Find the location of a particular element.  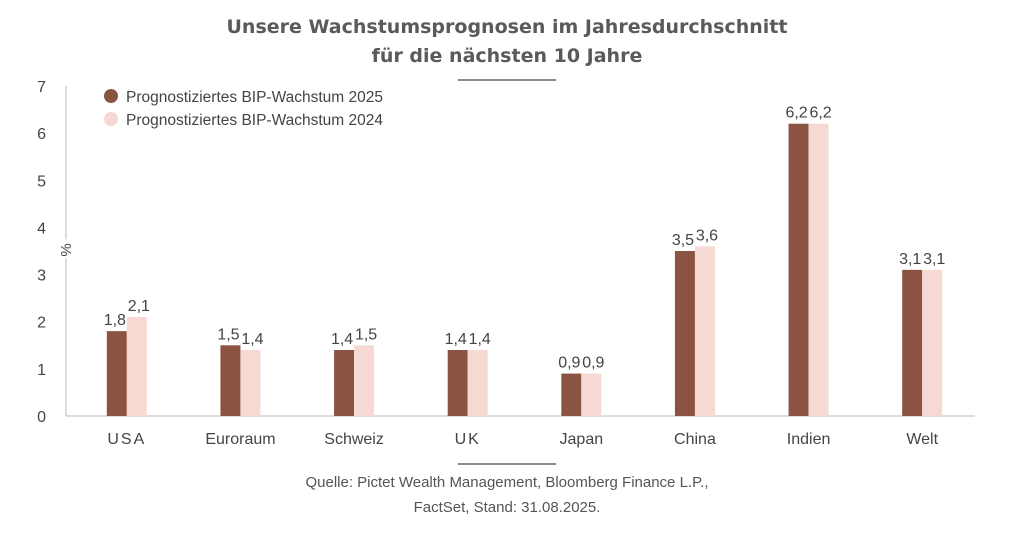

x-category-label: China is located at coordinates (695, 439).